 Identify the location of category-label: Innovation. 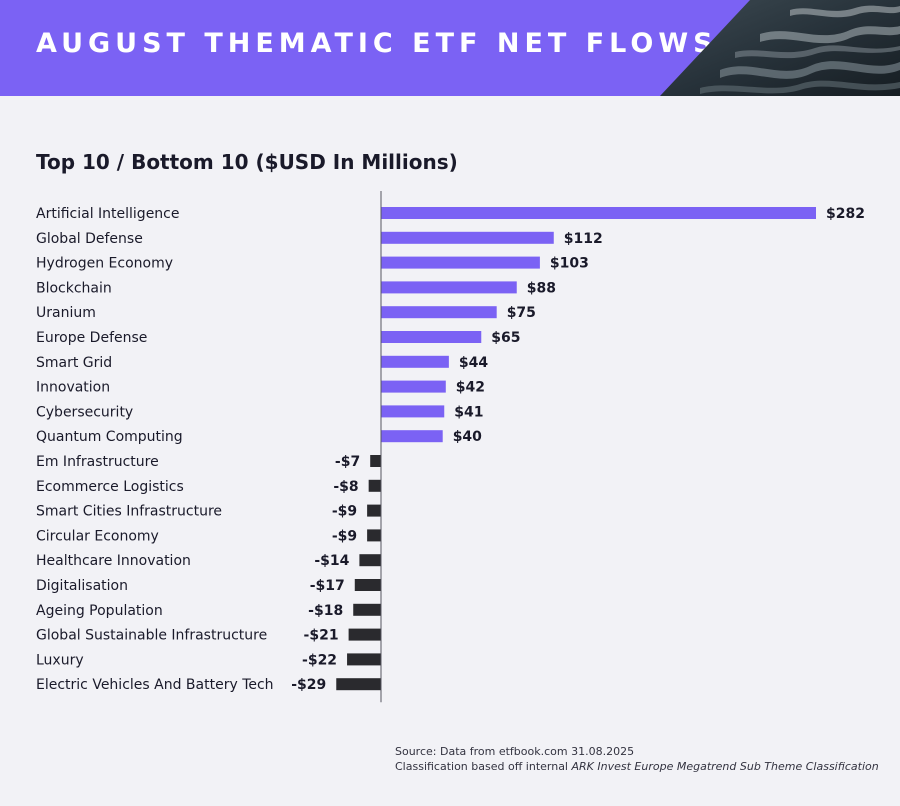
(73, 388).